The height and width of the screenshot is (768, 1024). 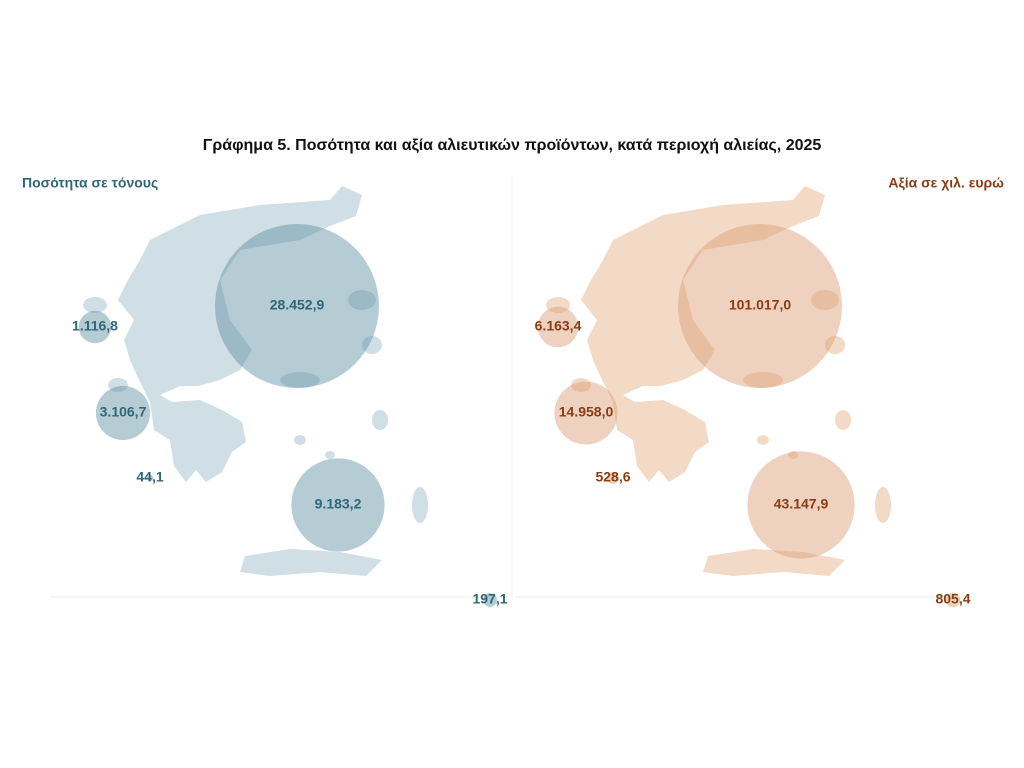 I want to click on value-label: 101.017,0, so click(x=760, y=305).